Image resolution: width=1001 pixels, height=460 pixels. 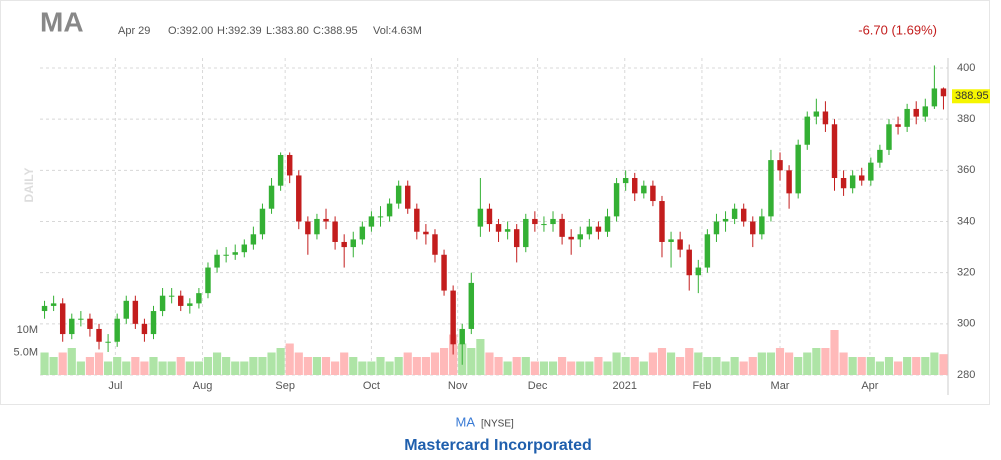 I want to click on y-tick-label: 360, so click(x=966, y=170).